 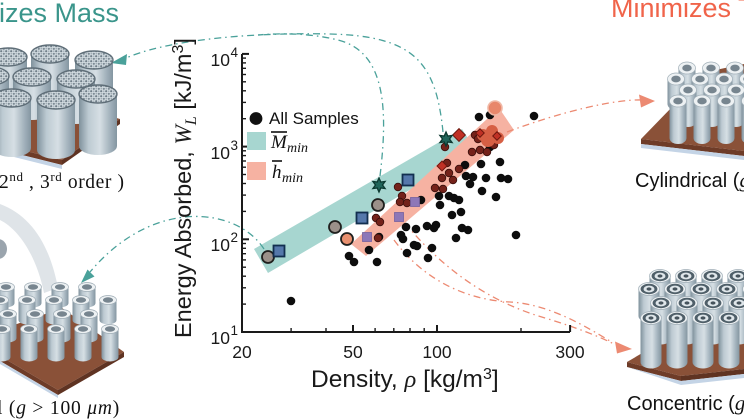 I want to click on svg-text: 20, so click(x=242, y=352).